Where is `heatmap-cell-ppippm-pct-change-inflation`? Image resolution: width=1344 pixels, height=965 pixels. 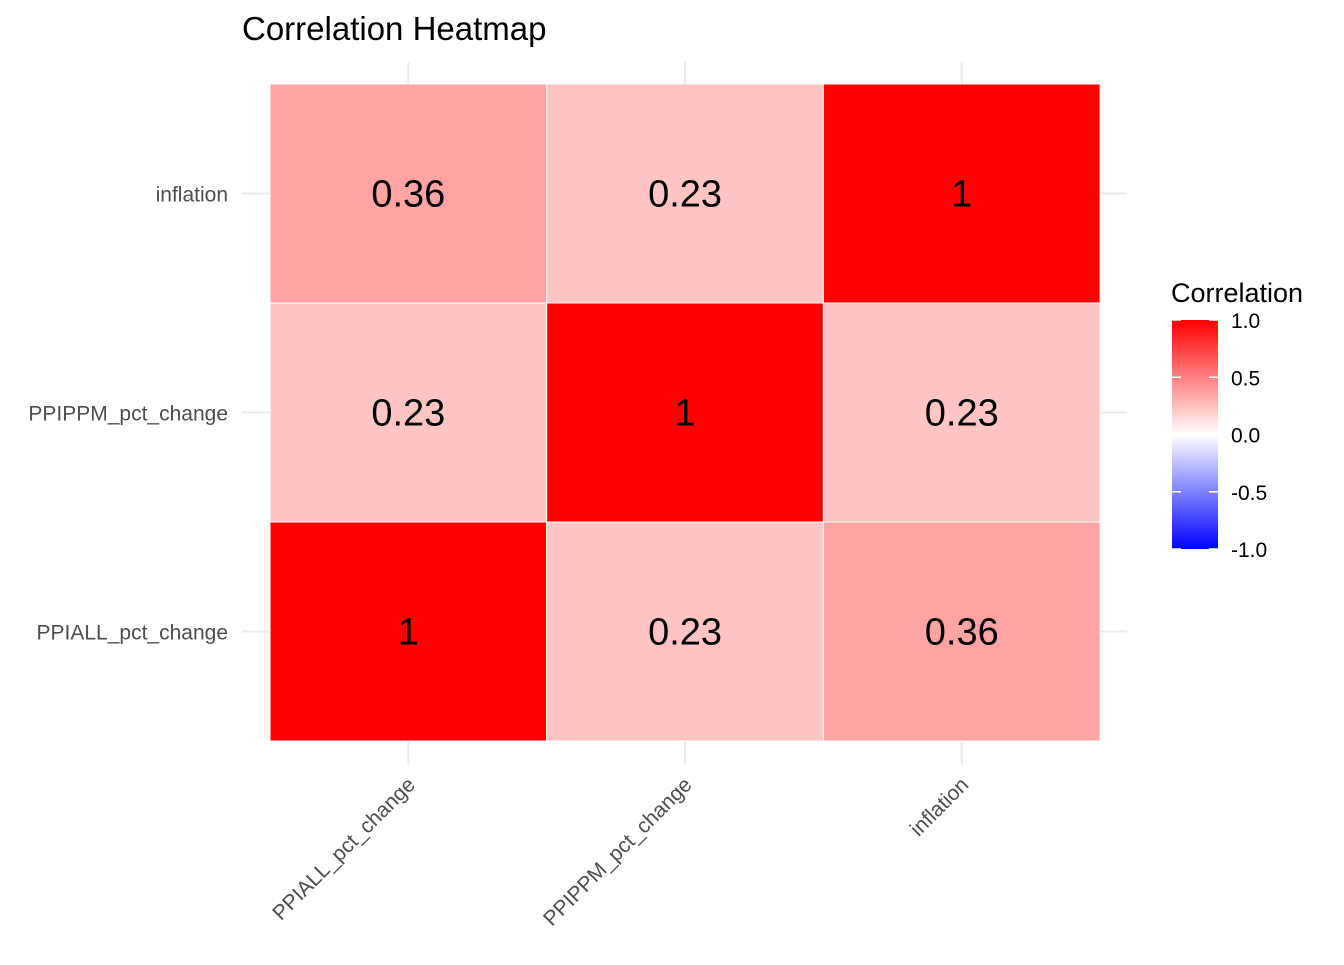 heatmap-cell-ppippm-pct-change-inflation is located at coordinates (961, 412).